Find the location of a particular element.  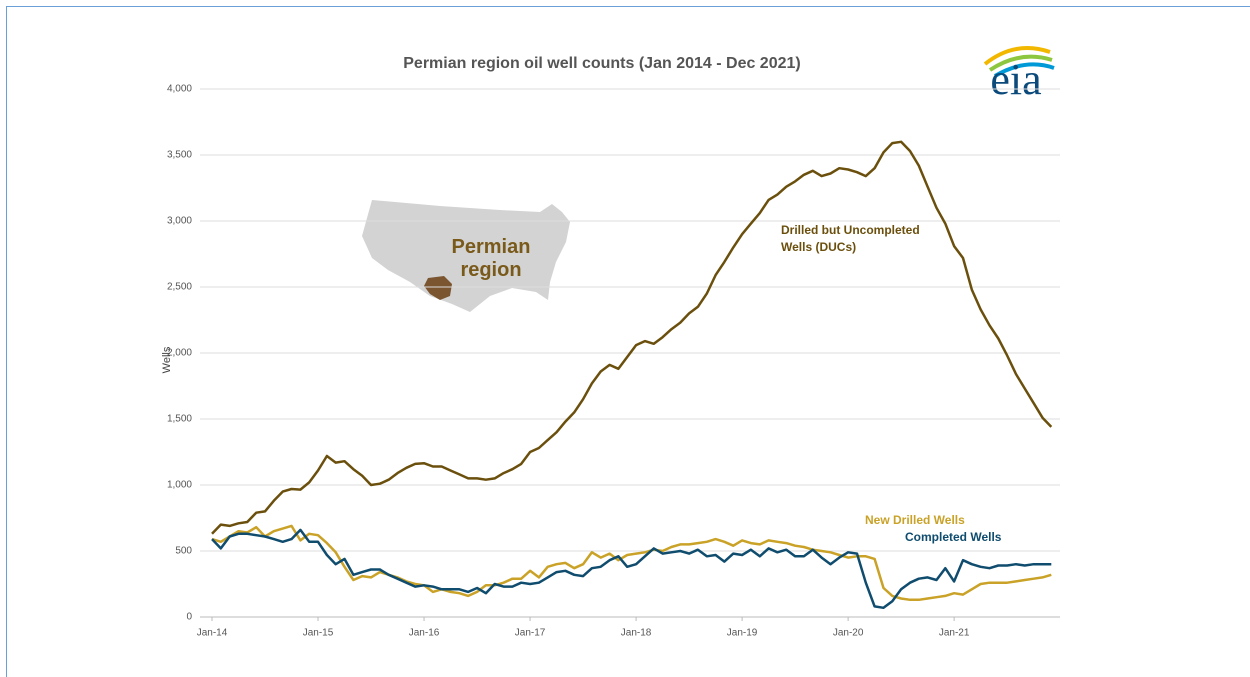

x-tick-label: Jan-17 is located at coordinates (530, 633).